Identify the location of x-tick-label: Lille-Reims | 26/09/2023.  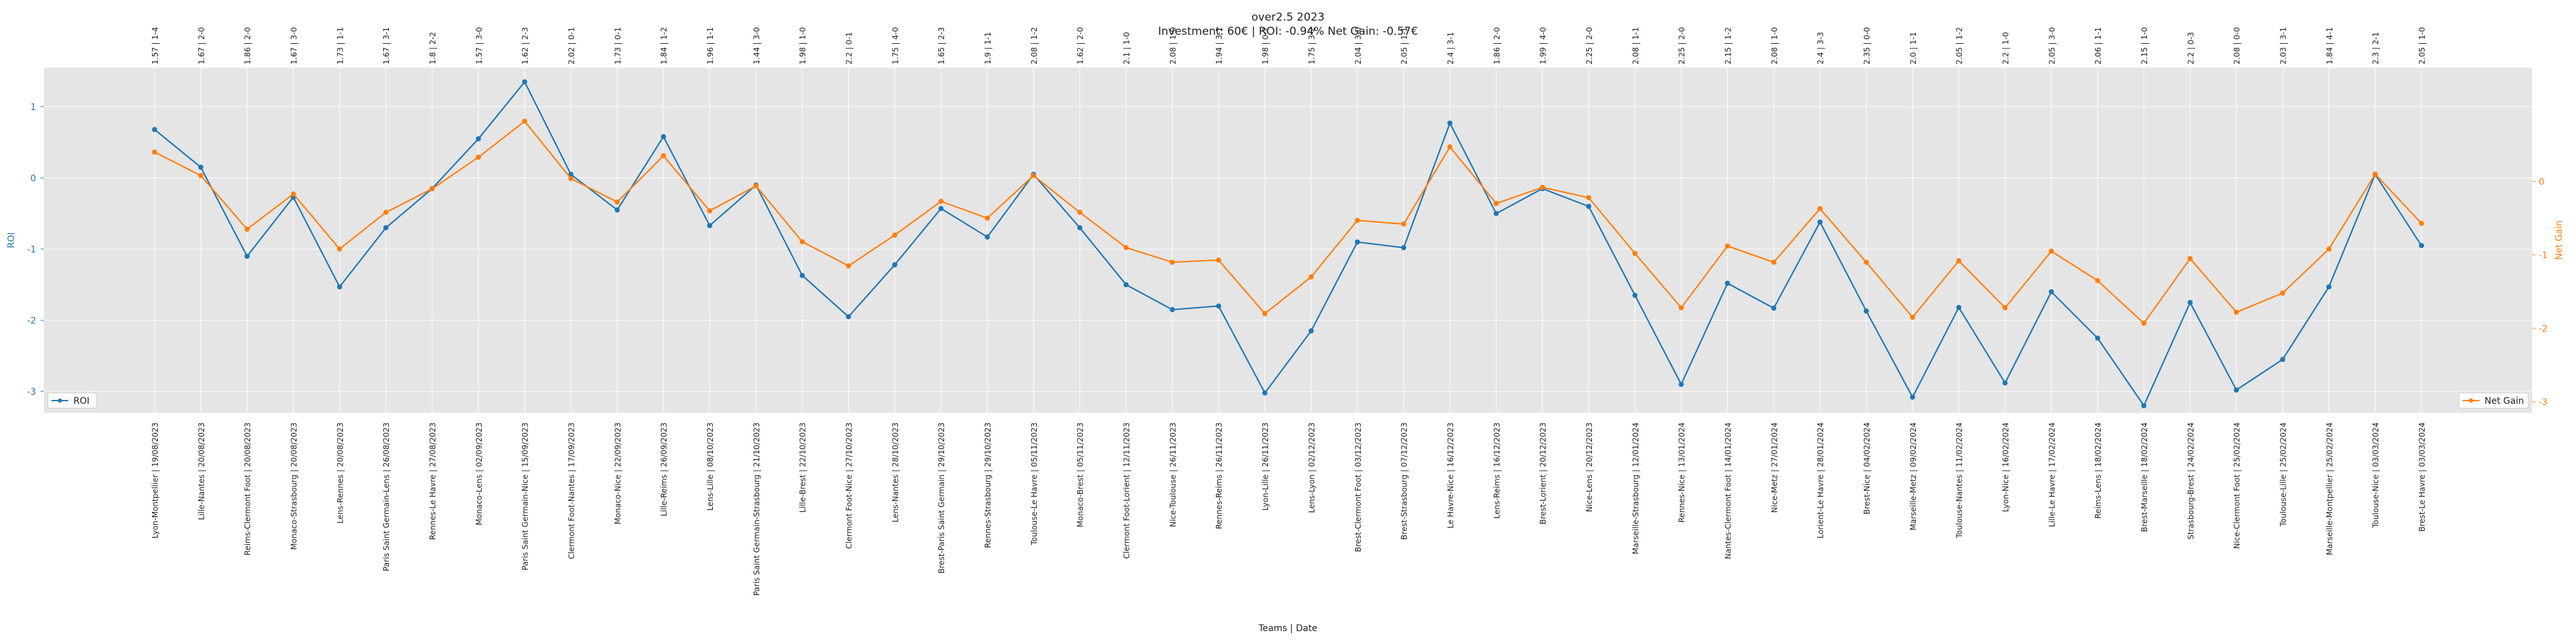
(663, 469).